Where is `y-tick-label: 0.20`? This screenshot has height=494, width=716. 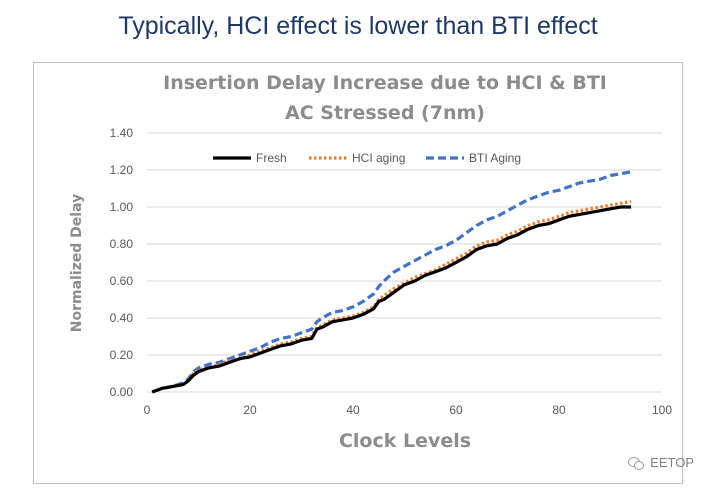
y-tick-label: 0.20 is located at coordinates (122, 355).